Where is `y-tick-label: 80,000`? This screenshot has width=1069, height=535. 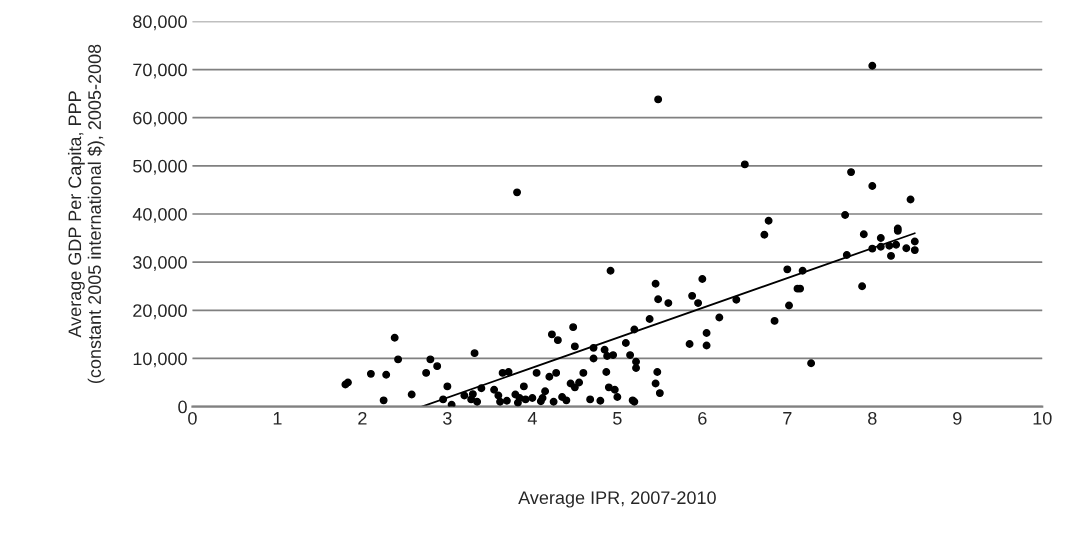 y-tick-label: 80,000 is located at coordinates (160, 23).